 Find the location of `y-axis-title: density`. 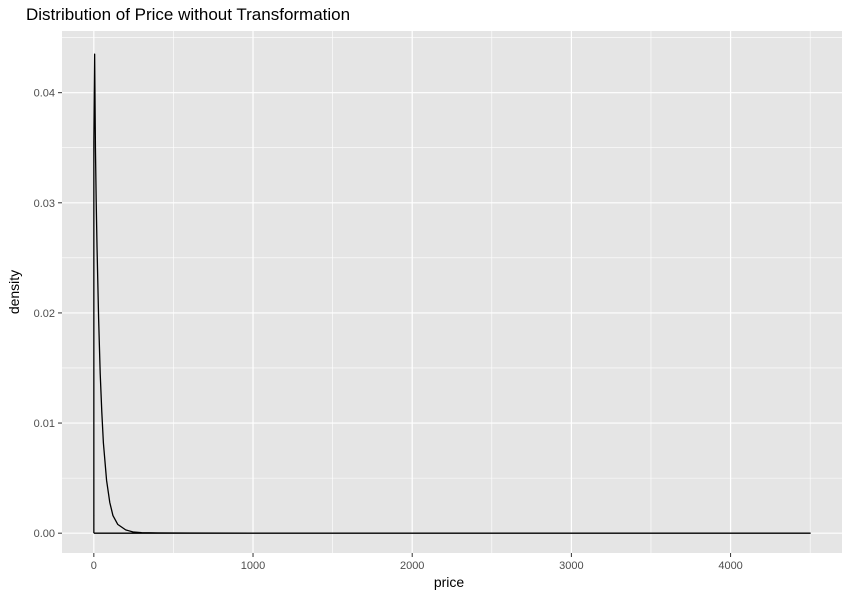

y-axis-title: density is located at coordinates (14, 292).